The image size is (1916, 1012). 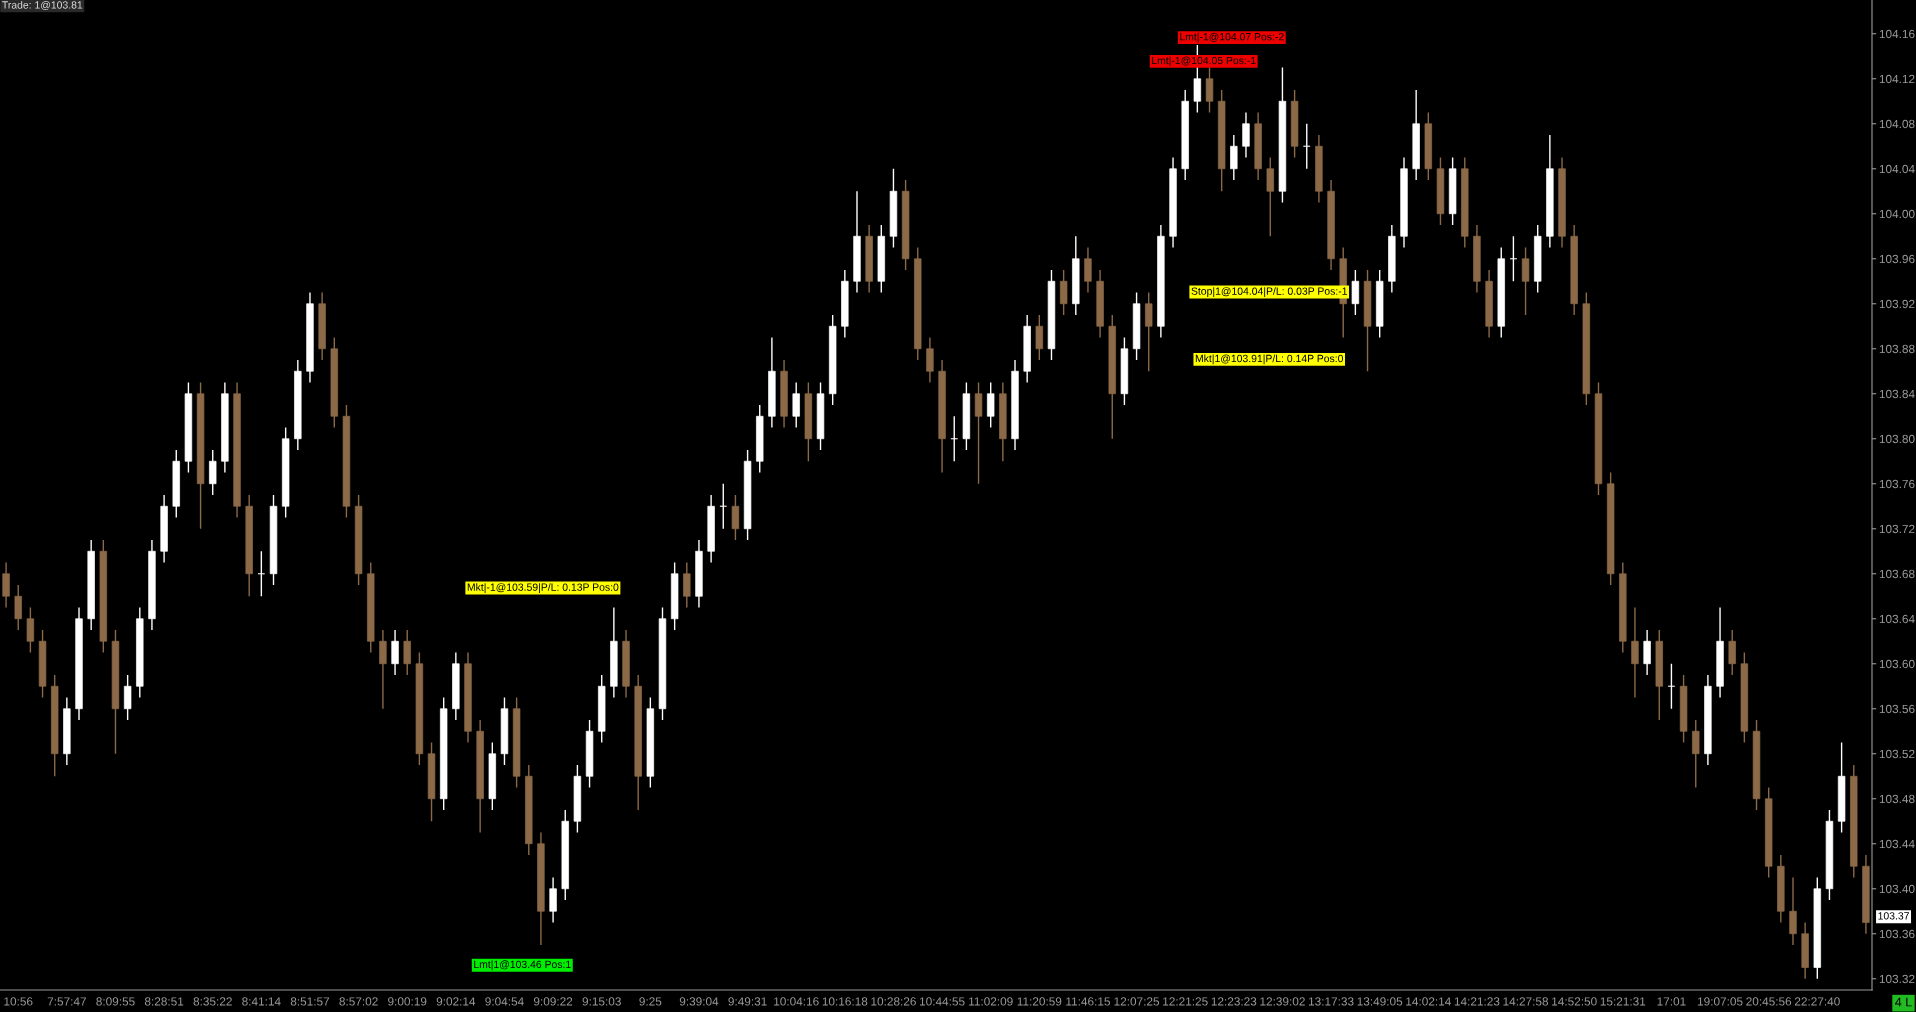 I want to click on x-tick-label: 12:23:23, so click(x=1234, y=1001).